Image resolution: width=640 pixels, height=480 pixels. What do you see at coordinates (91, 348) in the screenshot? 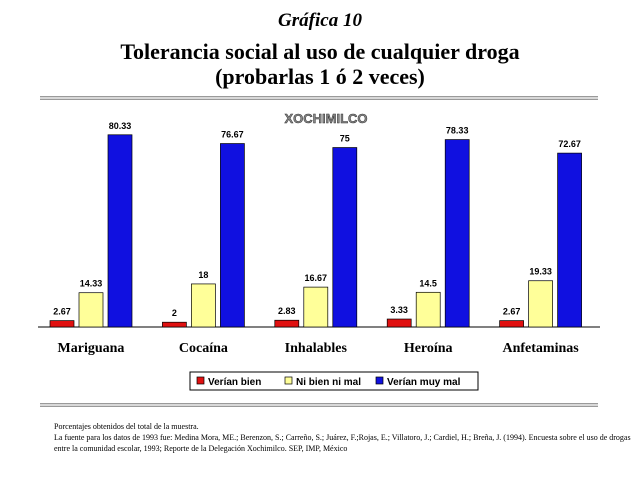
I see `category-label-1: Mariguana` at bounding box center [91, 348].